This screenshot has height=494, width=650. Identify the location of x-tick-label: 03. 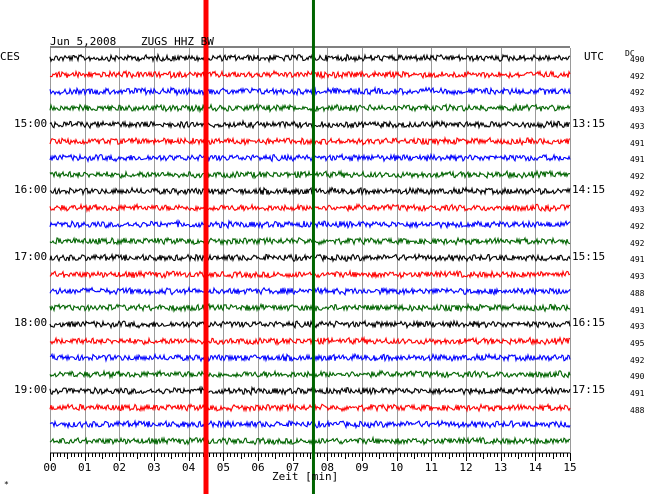
(153, 467).